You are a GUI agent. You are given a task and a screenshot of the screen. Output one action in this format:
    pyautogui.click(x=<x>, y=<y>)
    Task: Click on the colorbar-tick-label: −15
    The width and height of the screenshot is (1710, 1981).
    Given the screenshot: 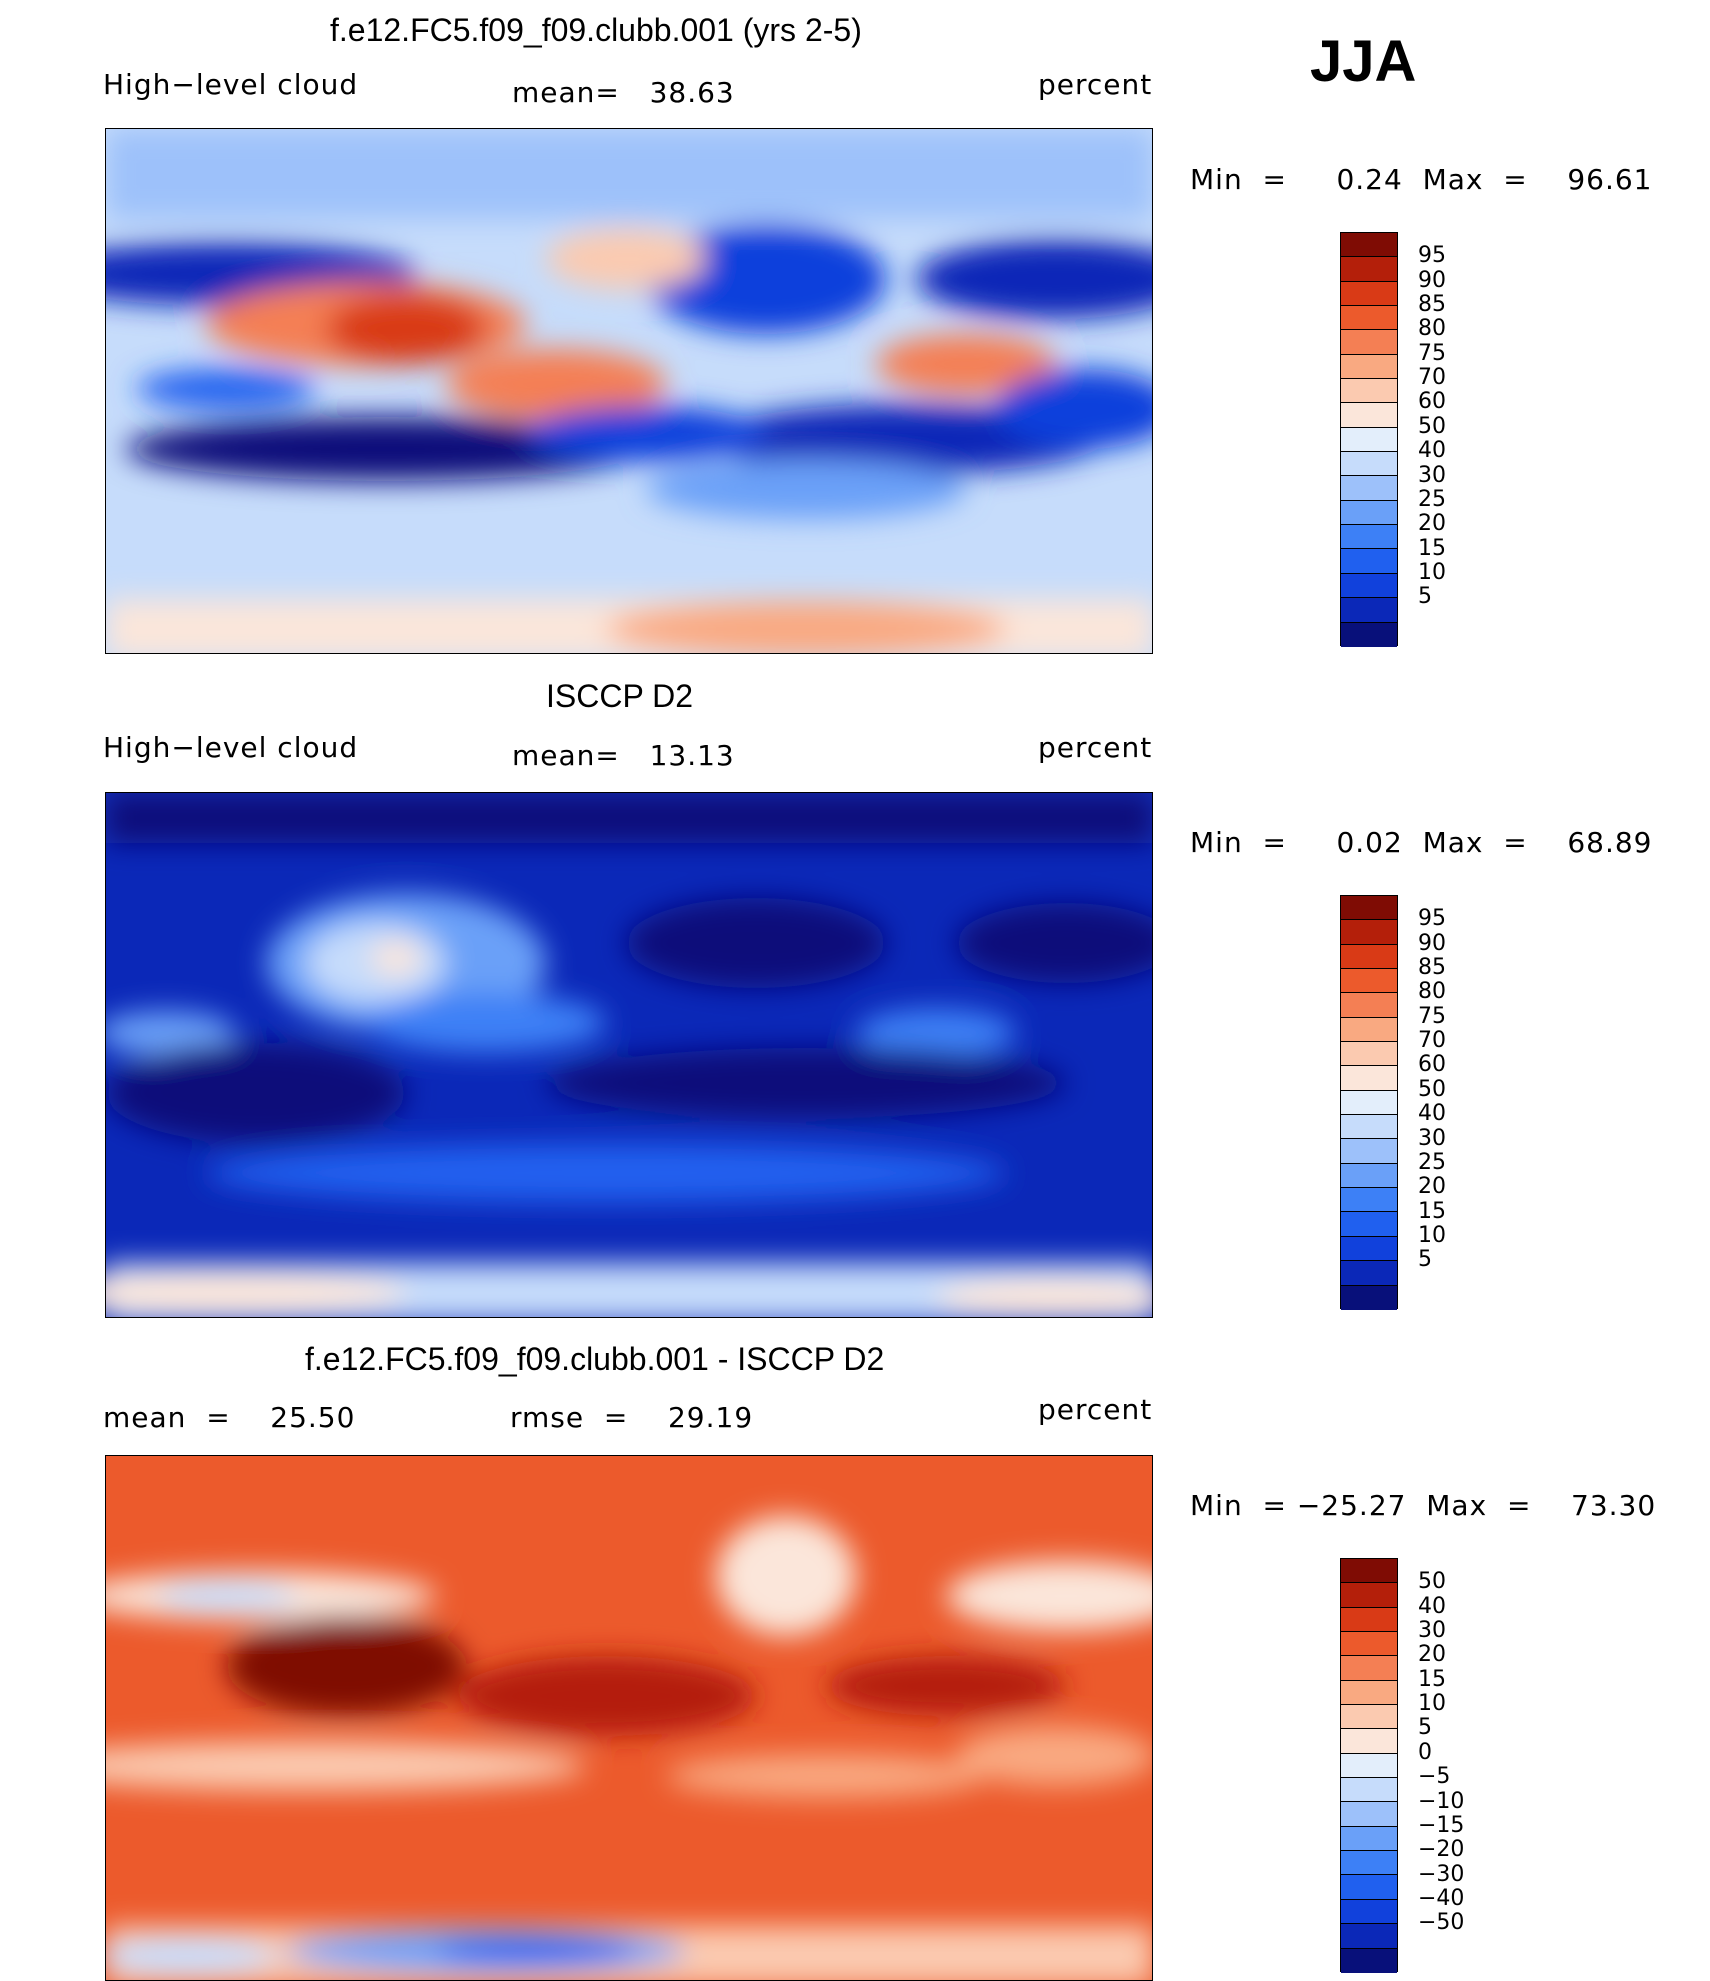 What is the action you would take?
    pyautogui.click(x=1441, y=1825)
    